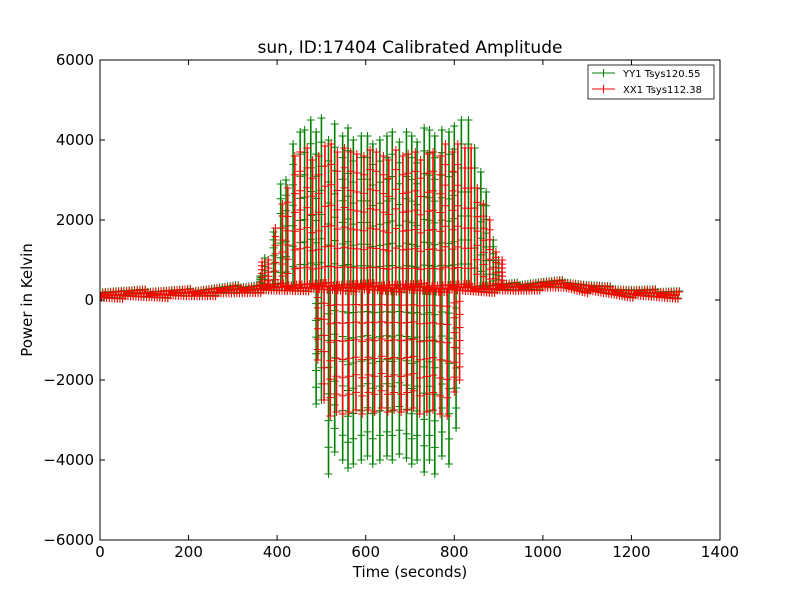 Image resolution: width=800 pixels, height=600 pixels. What do you see at coordinates (68, 540) in the screenshot?
I see `y-tick-label: −6000` at bounding box center [68, 540].